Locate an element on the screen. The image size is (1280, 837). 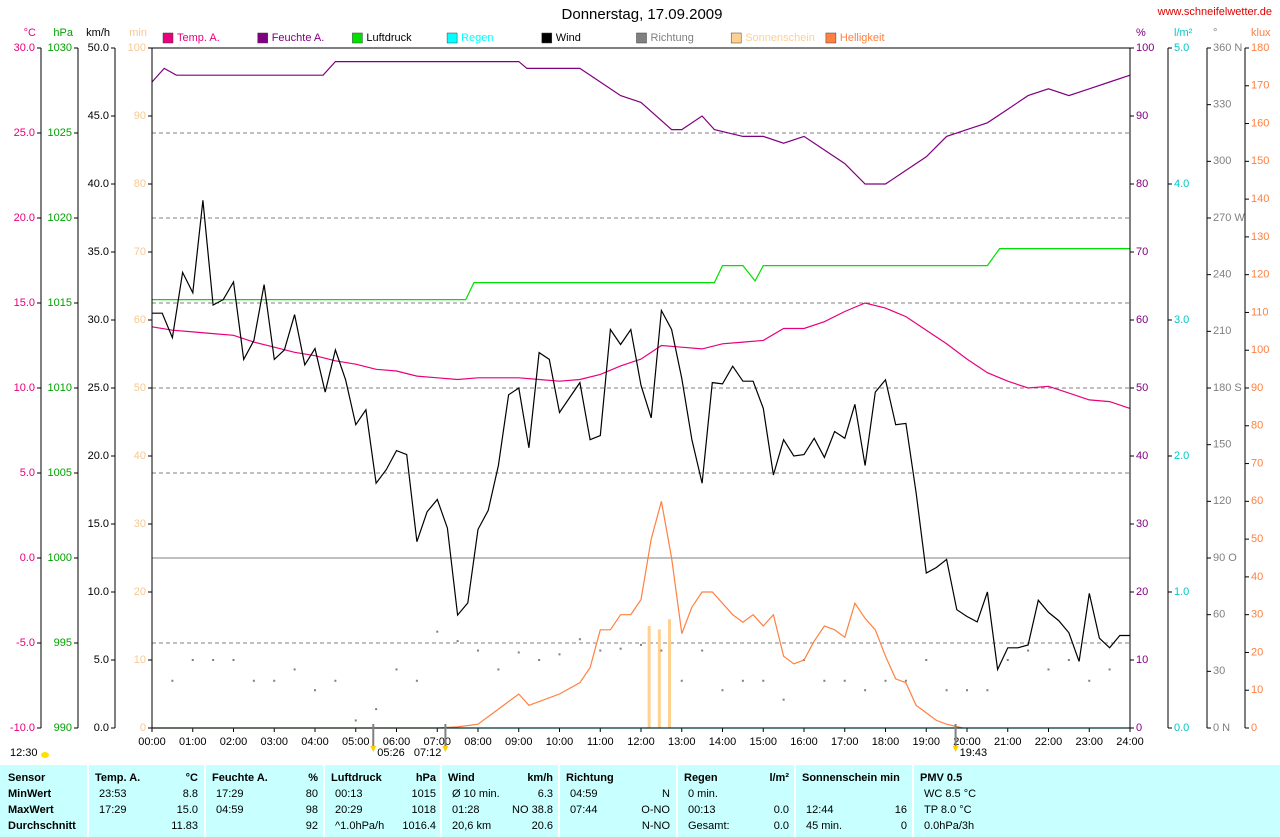
table-cell: 0 is located at coordinates (904, 826).